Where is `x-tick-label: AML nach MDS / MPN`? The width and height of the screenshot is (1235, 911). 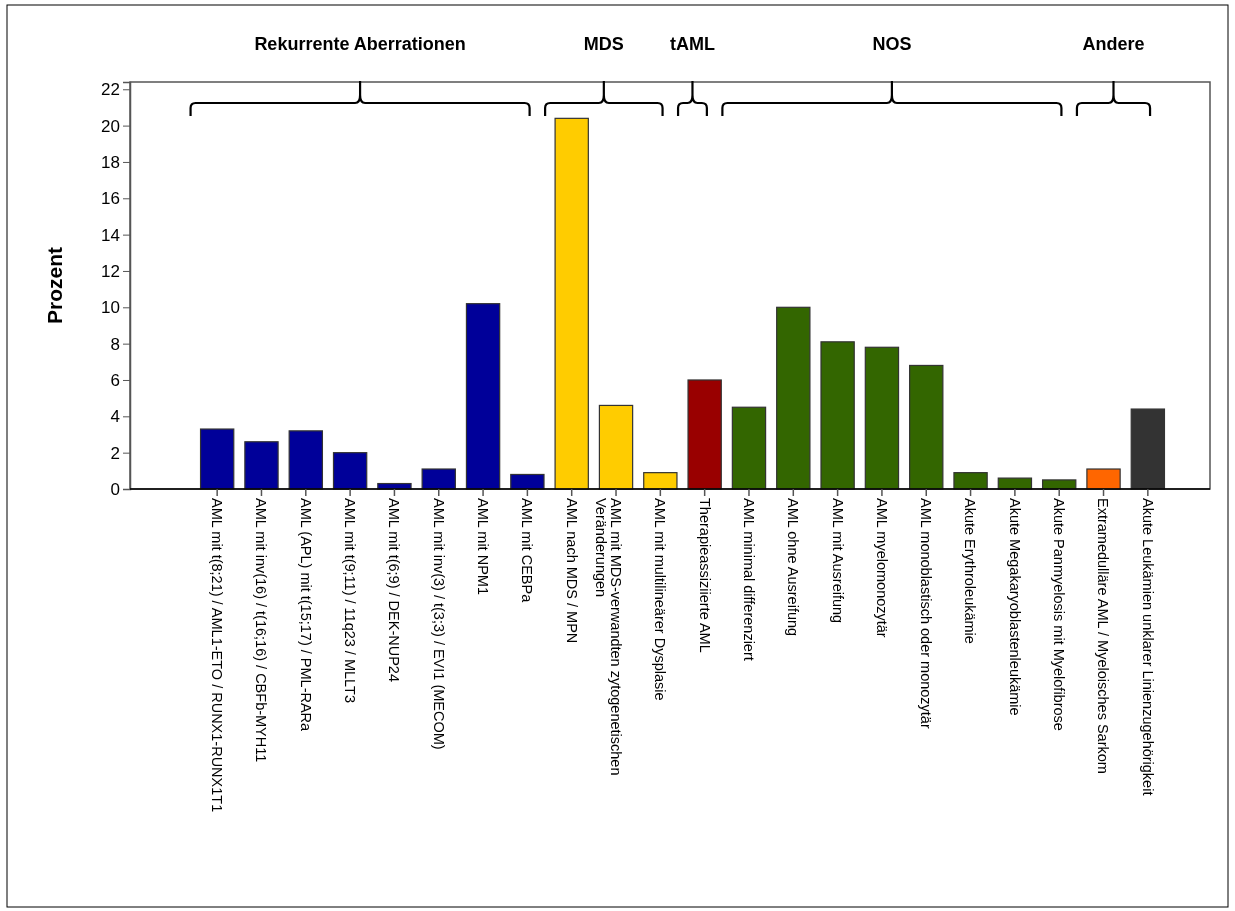 x-tick-label: AML nach MDS / MPN is located at coordinates (571, 571).